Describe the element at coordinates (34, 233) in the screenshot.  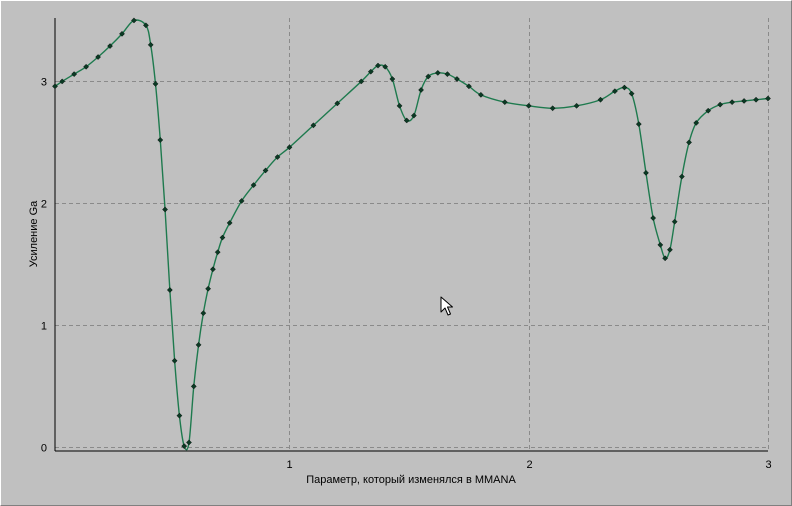
I see `y-axis-label: Усиление Ga` at that location.